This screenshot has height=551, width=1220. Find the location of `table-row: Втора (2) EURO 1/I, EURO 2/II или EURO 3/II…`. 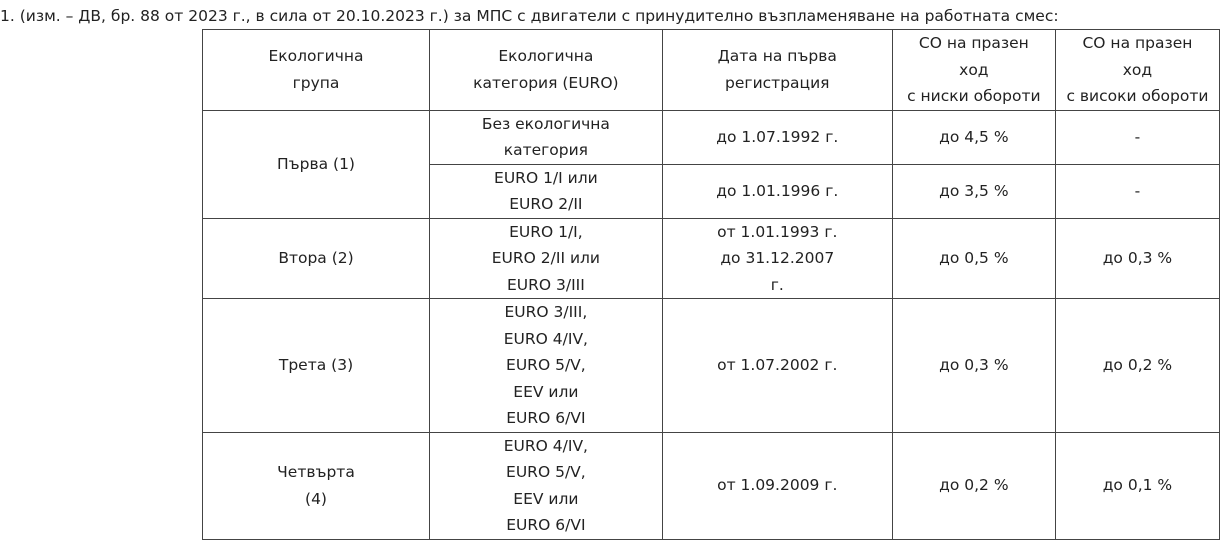

table-row: Втора (2) EURO 1/I, EURO 2/II или EURO 3/II… is located at coordinates (710, 258).